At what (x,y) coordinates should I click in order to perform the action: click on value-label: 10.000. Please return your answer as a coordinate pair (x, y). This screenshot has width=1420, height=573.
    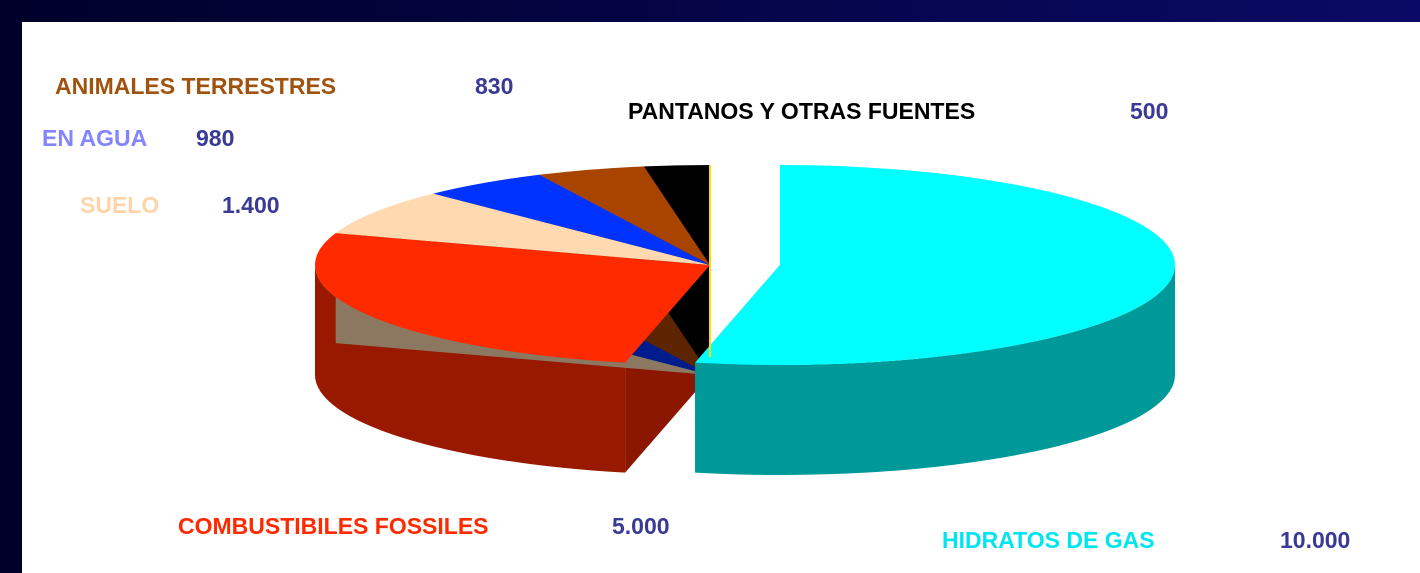
    Looking at the image, I should click on (1315, 540).